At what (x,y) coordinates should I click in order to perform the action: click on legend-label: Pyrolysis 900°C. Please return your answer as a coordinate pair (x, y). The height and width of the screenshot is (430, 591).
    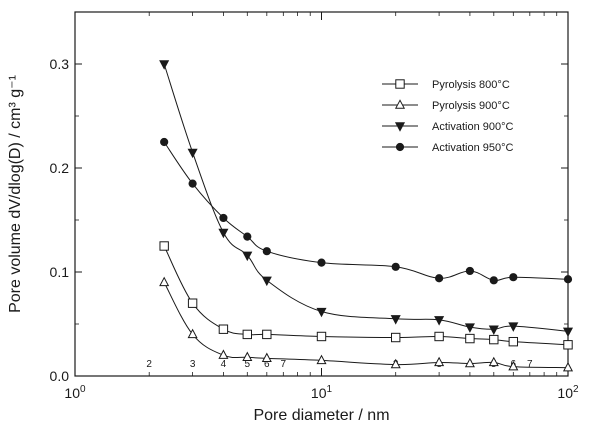
    Looking at the image, I should click on (471, 106).